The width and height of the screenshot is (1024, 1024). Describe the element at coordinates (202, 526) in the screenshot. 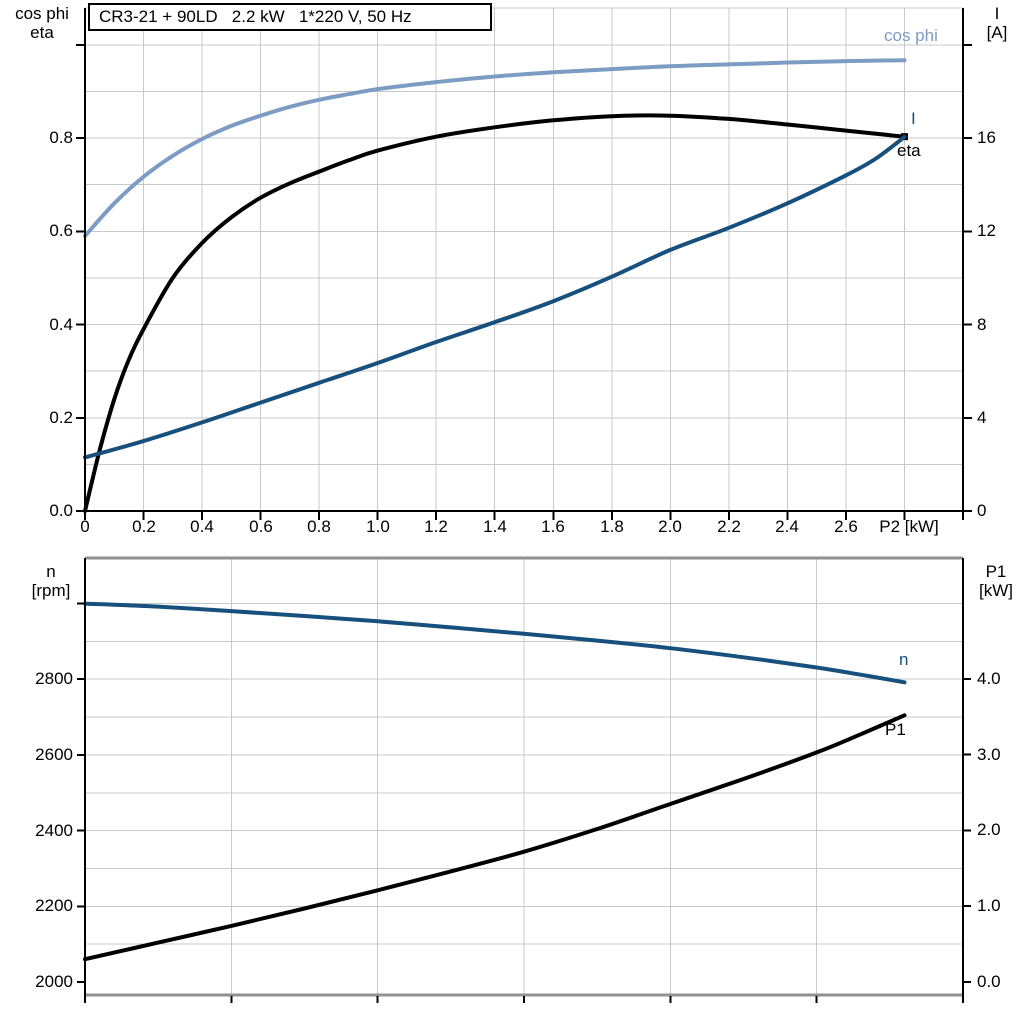

I see `tick-label-x: 0.4` at that location.